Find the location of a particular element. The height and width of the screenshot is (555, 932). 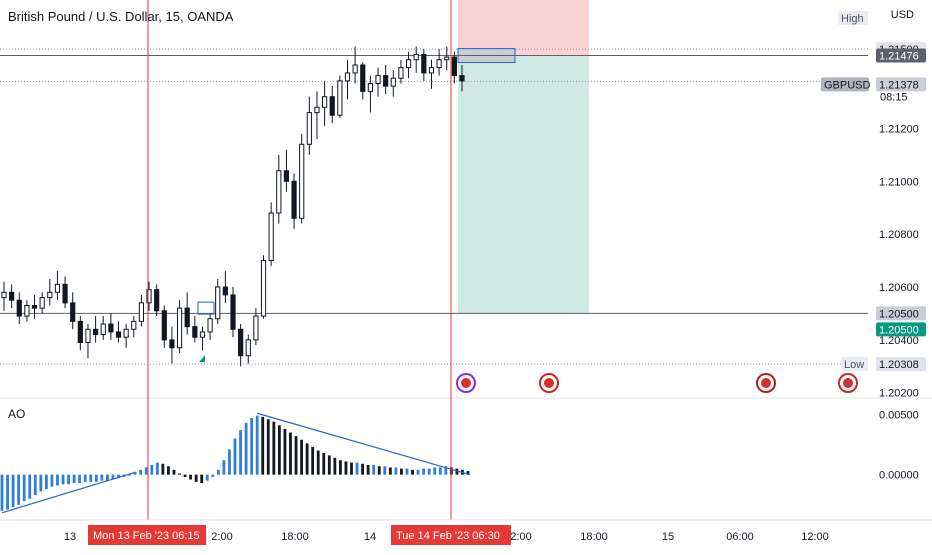

time-tick-label: 13 is located at coordinates (70, 537).